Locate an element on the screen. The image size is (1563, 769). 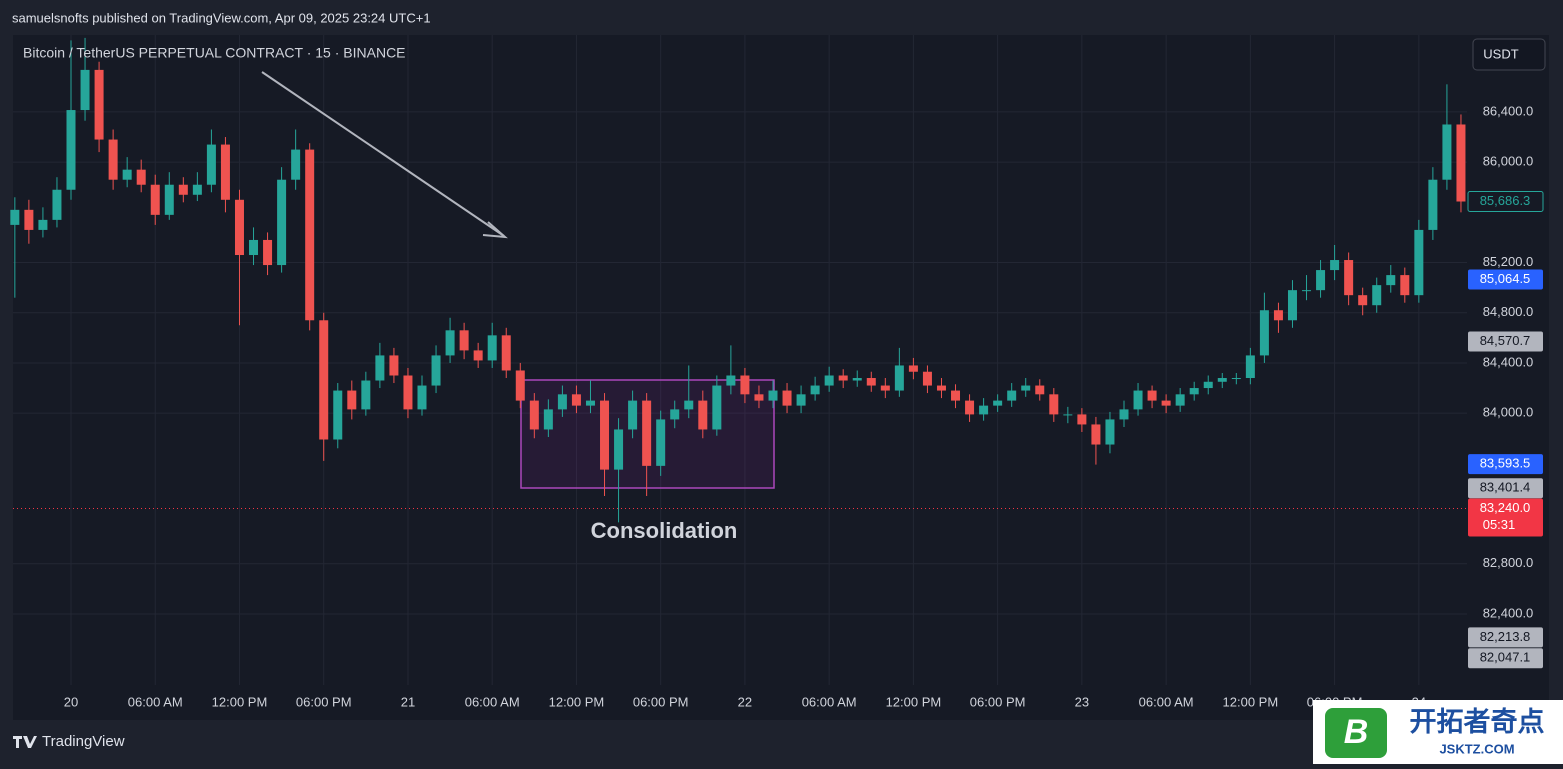
watermark-title: 开拓者奇点 is located at coordinates (1477, 722).